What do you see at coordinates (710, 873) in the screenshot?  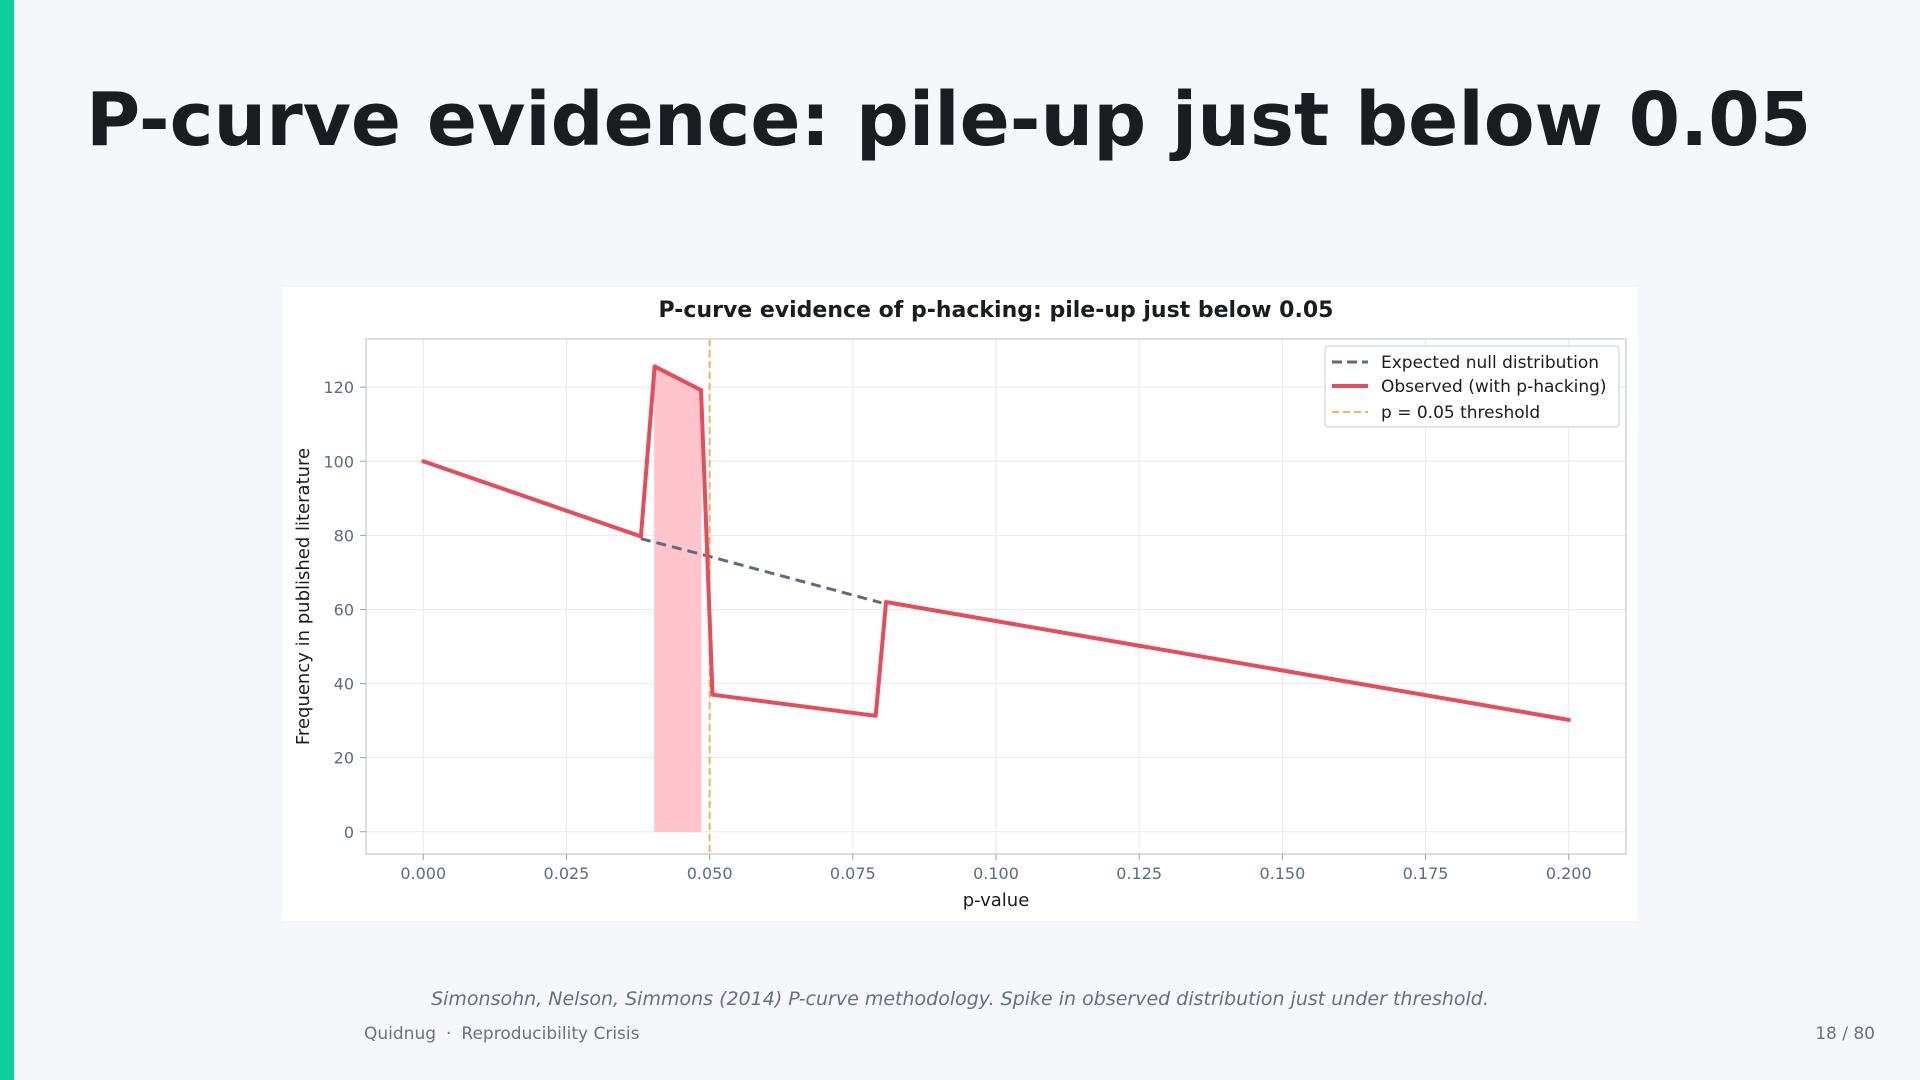 I see `x-tick-label: 0.050` at bounding box center [710, 873].